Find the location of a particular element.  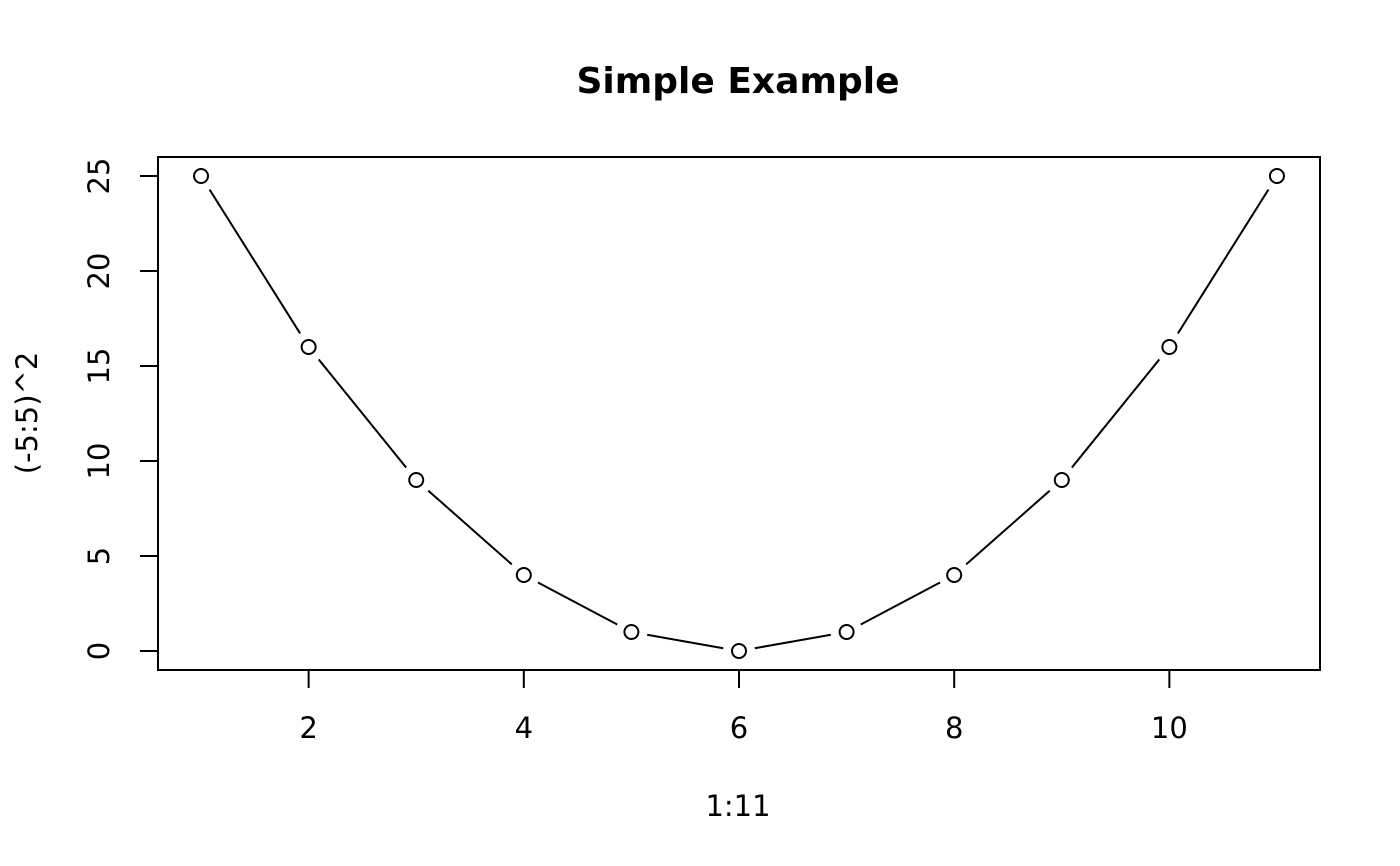

x-tick-label: 6 is located at coordinates (739, 728).